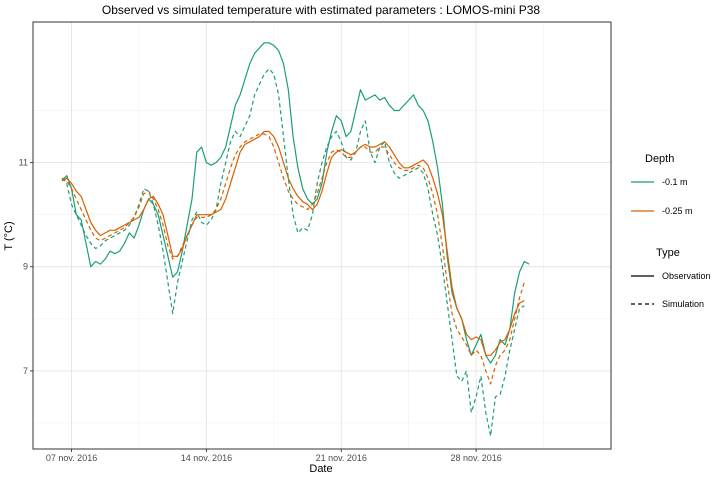 This screenshot has width=720, height=480. Describe the element at coordinates (25, 267) in the screenshot. I see `y-tick-label: 9` at that location.